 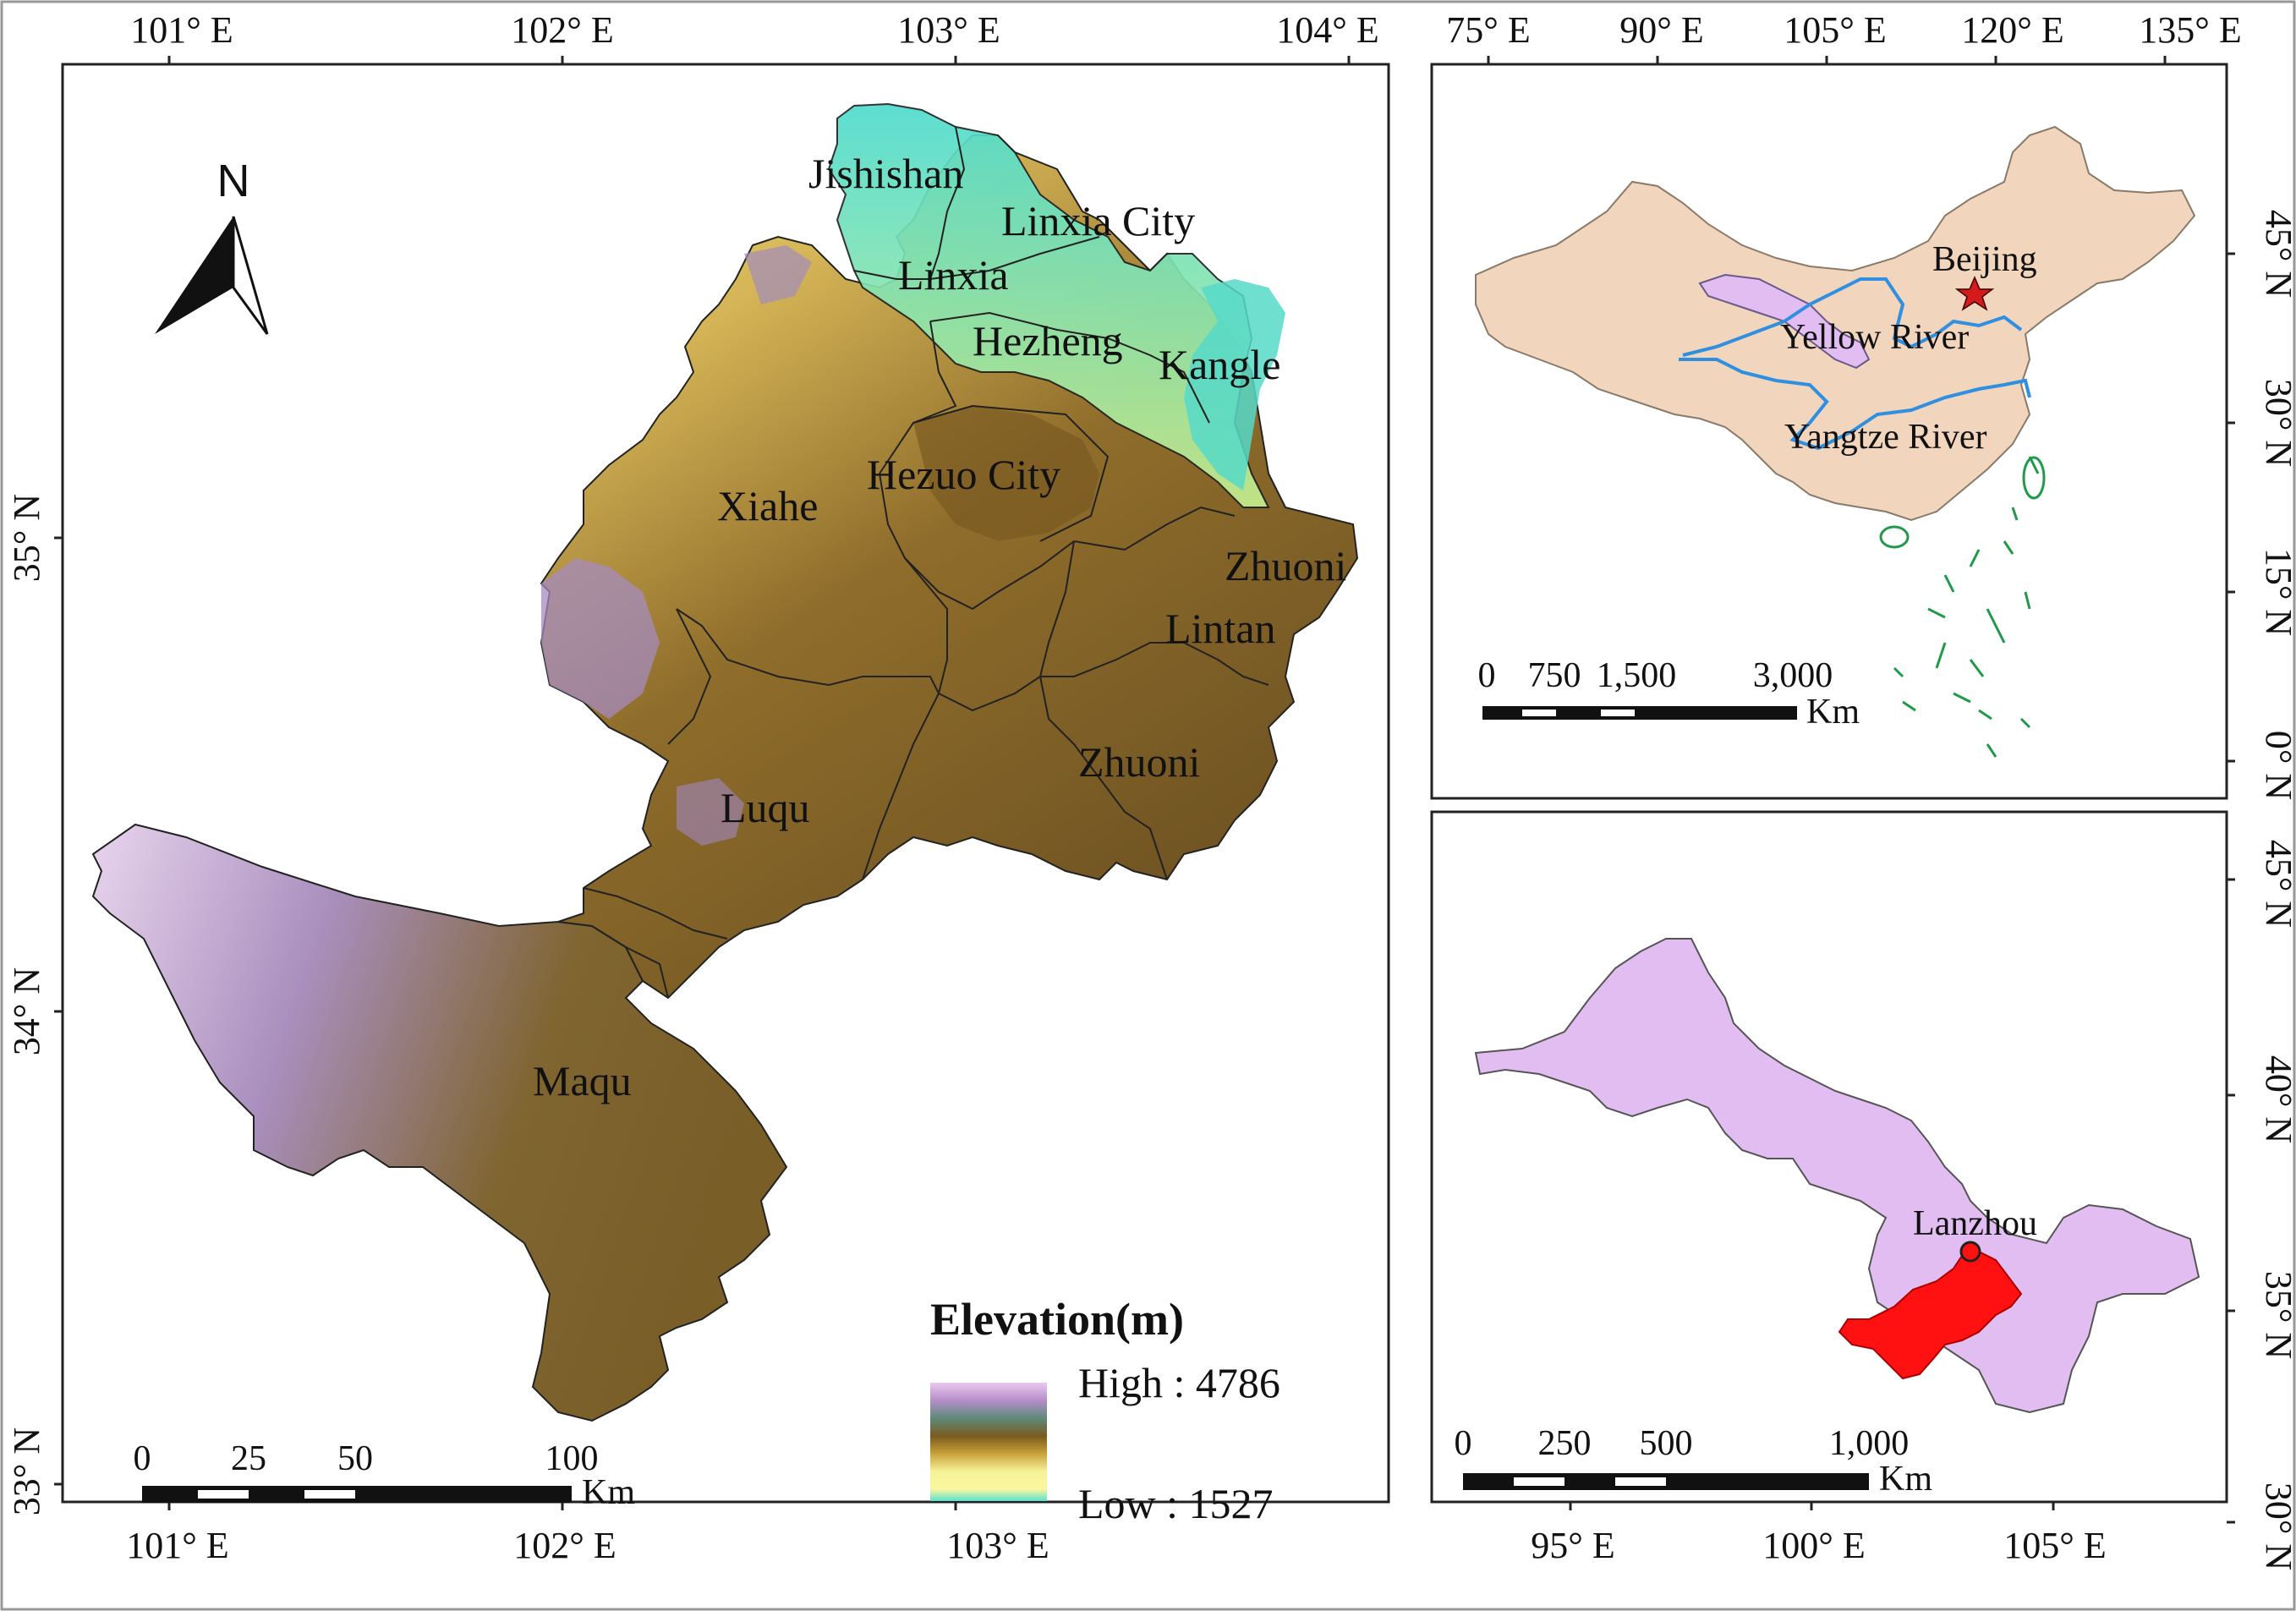 I want to click on china-top-tick-75: 75° E, so click(x=1488, y=30).